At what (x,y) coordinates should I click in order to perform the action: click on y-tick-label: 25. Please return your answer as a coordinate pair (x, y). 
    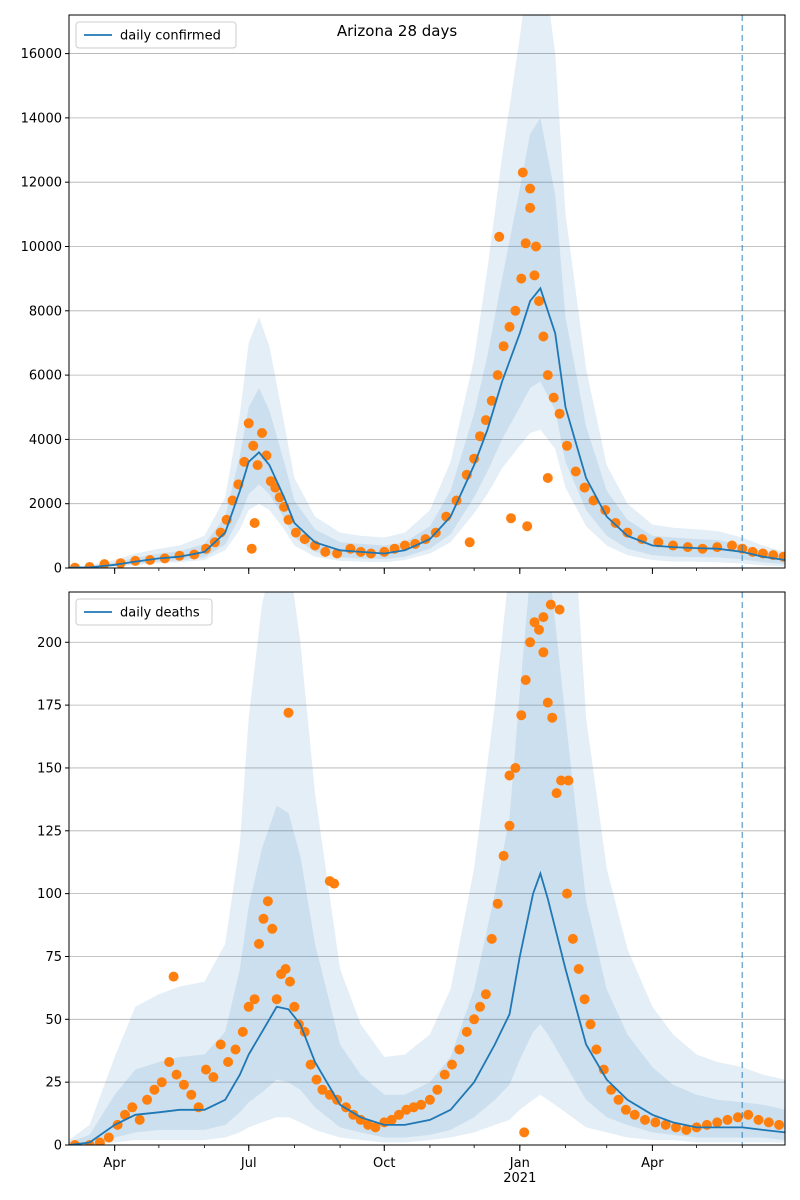
    Looking at the image, I should click on (53, 1083).